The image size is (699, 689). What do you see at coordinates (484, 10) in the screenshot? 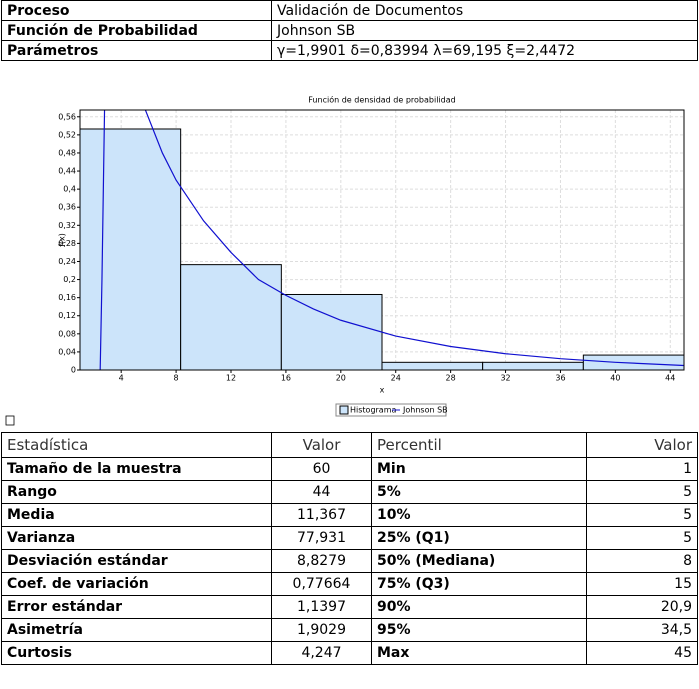
I see `cell: Validación de Documentos` at bounding box center [484, 10].